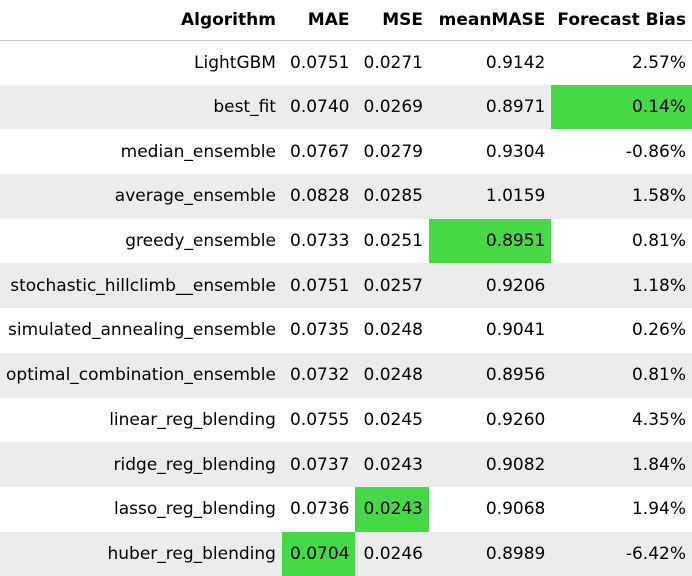  What do you see at coordinates (515, 151) in the screenshot?
I see `meanmase-cell: 0.9304` at bounding box center [515, 151].